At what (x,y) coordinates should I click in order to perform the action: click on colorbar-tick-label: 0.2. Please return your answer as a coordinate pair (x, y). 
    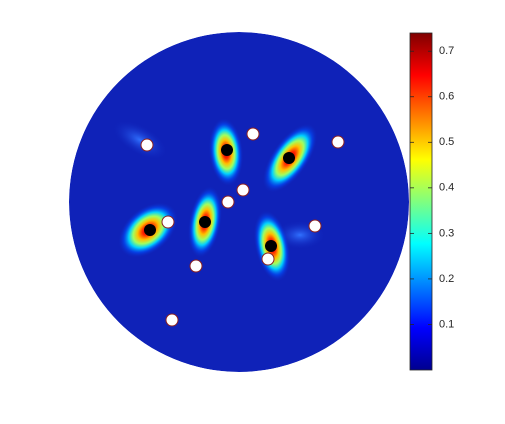
    Looking at the image, I should click on (446, 279).